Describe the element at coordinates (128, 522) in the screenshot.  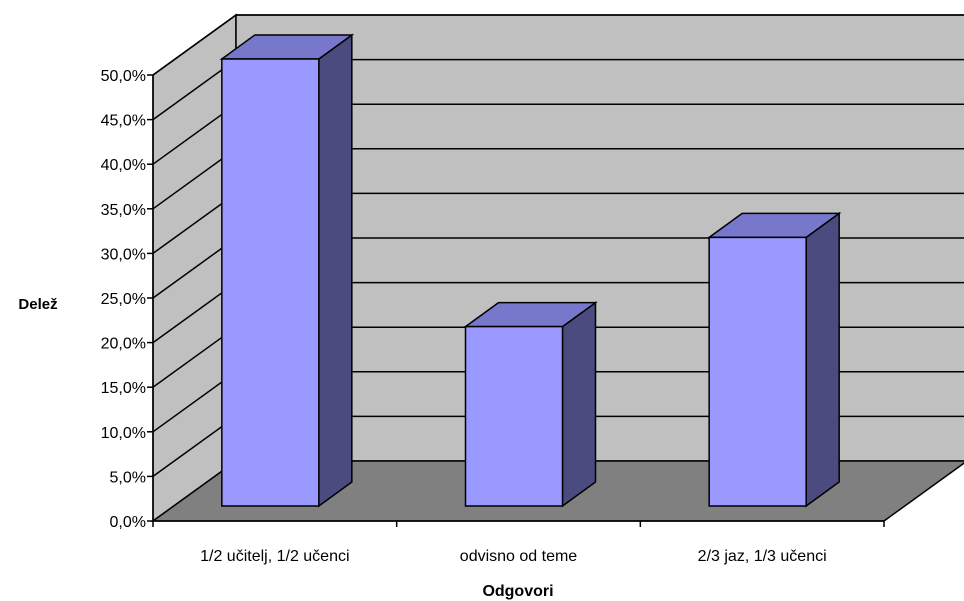
I see `y-tick-label: 0,0%` at that location.